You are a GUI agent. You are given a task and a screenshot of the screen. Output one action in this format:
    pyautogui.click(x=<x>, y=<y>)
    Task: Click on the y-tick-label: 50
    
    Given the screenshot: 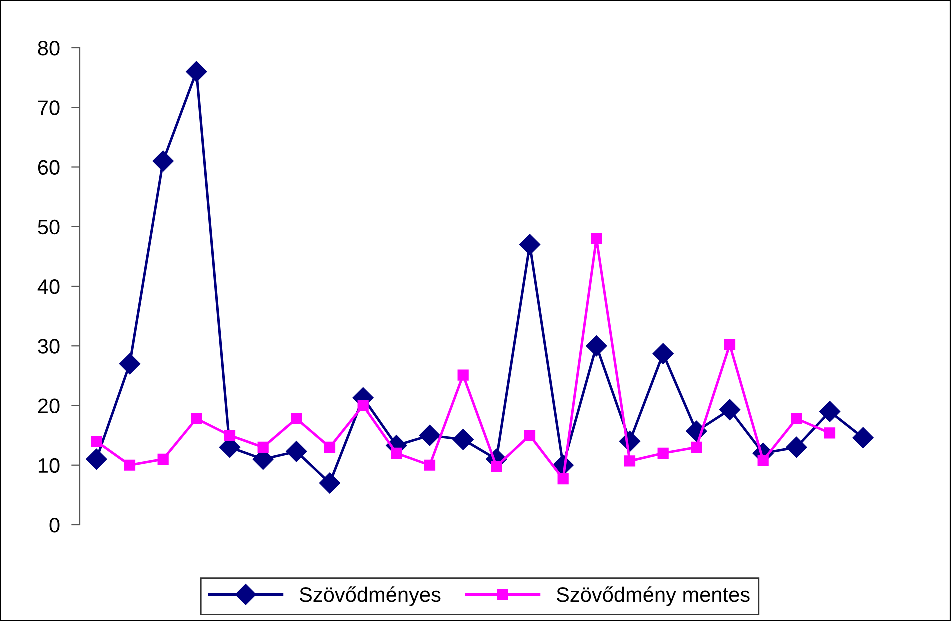 What is the action you would take?
    pyautogui.click(x=49, y=227)
    